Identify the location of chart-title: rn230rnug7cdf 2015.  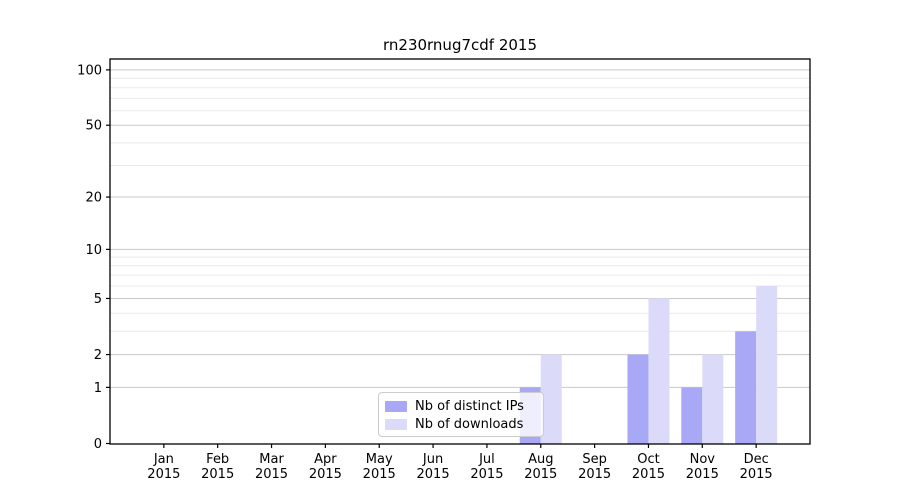
(459, 45).